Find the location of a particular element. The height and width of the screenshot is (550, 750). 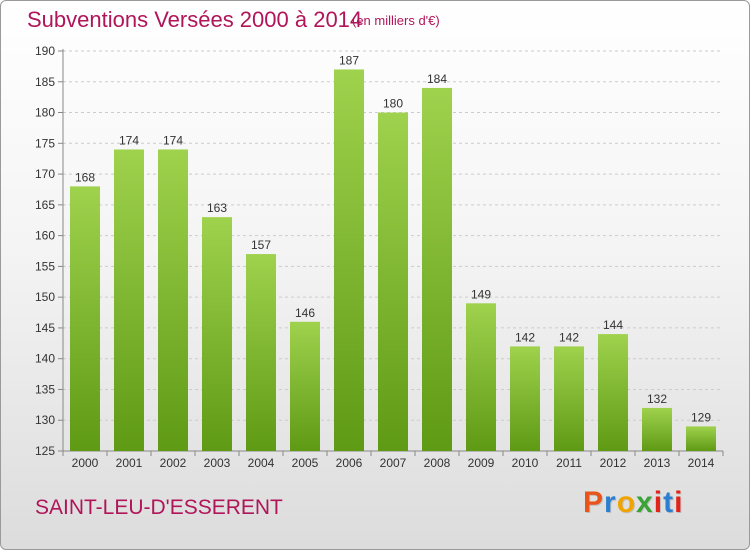

proxiti-logo: Proxiti is located at coordinates (633, 503).